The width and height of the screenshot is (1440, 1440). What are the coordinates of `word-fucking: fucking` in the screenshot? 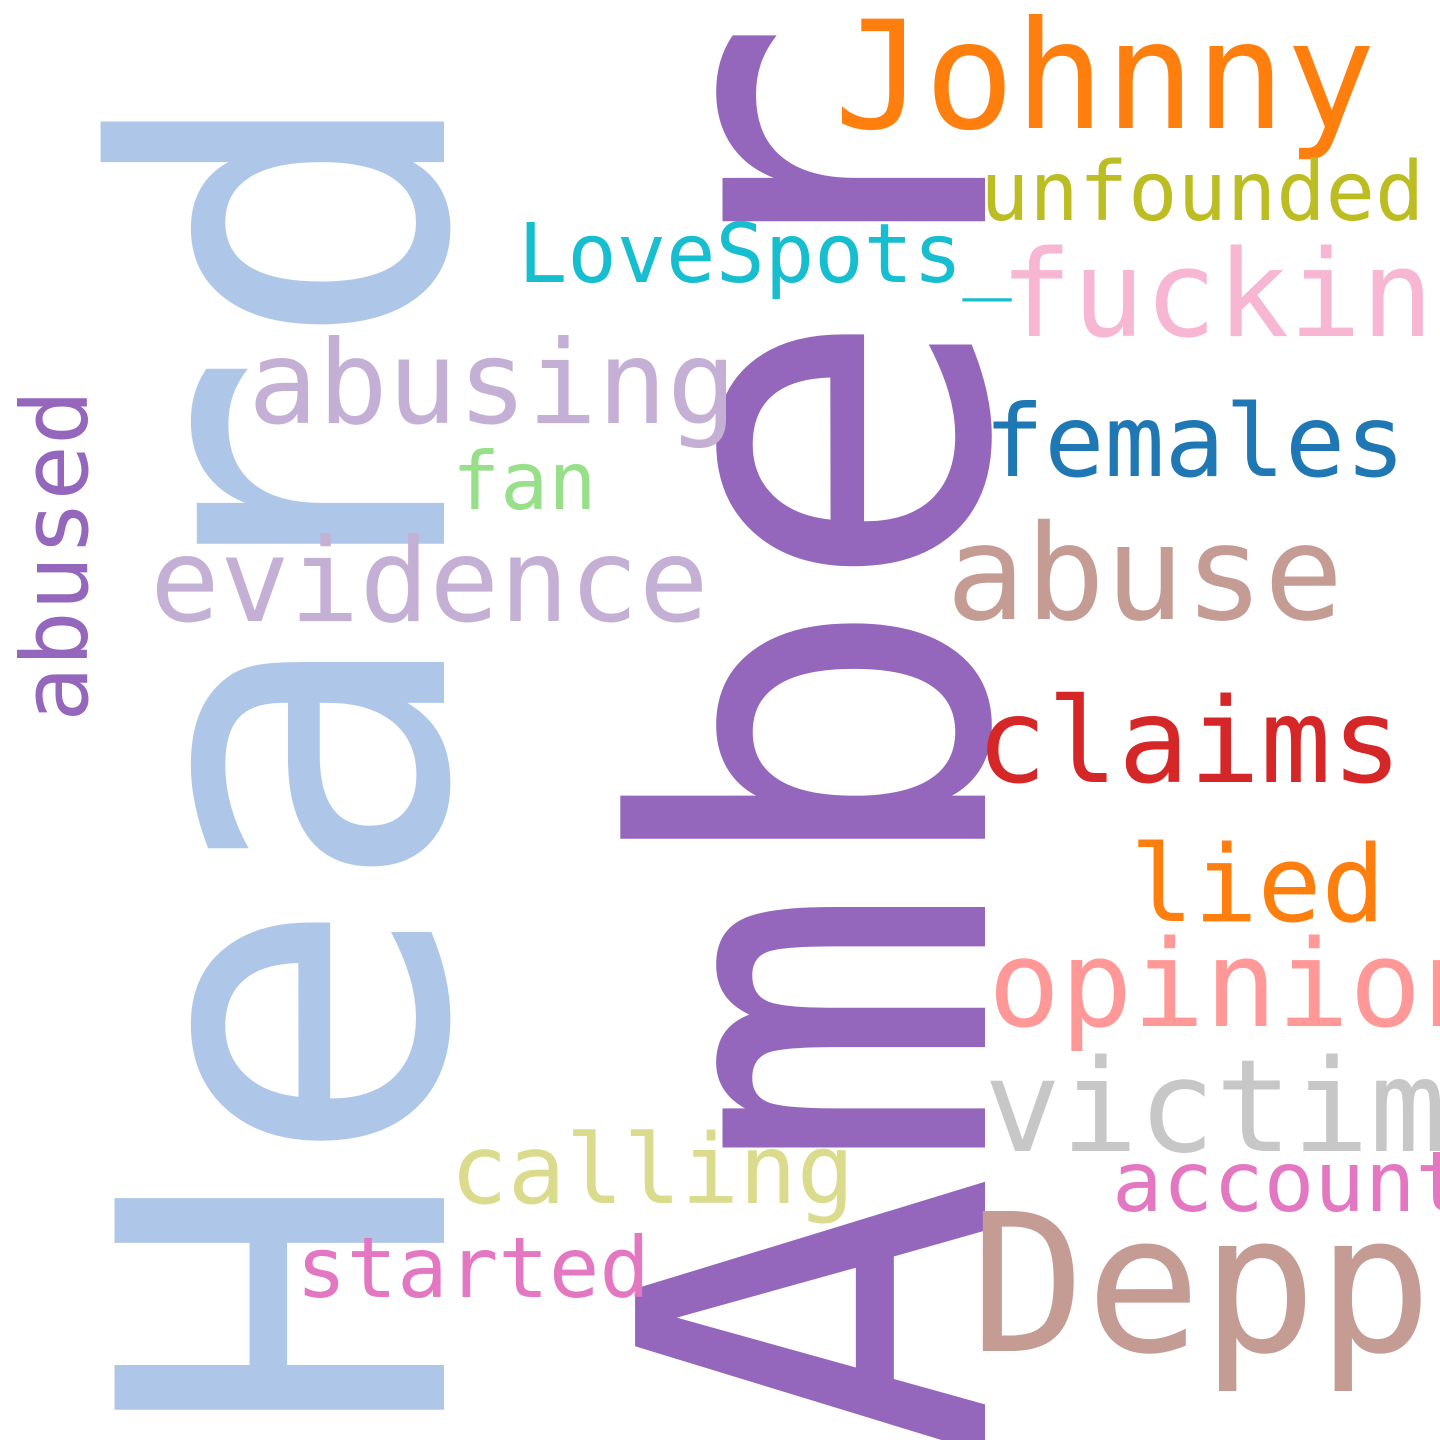 It's located at (1220, 295).